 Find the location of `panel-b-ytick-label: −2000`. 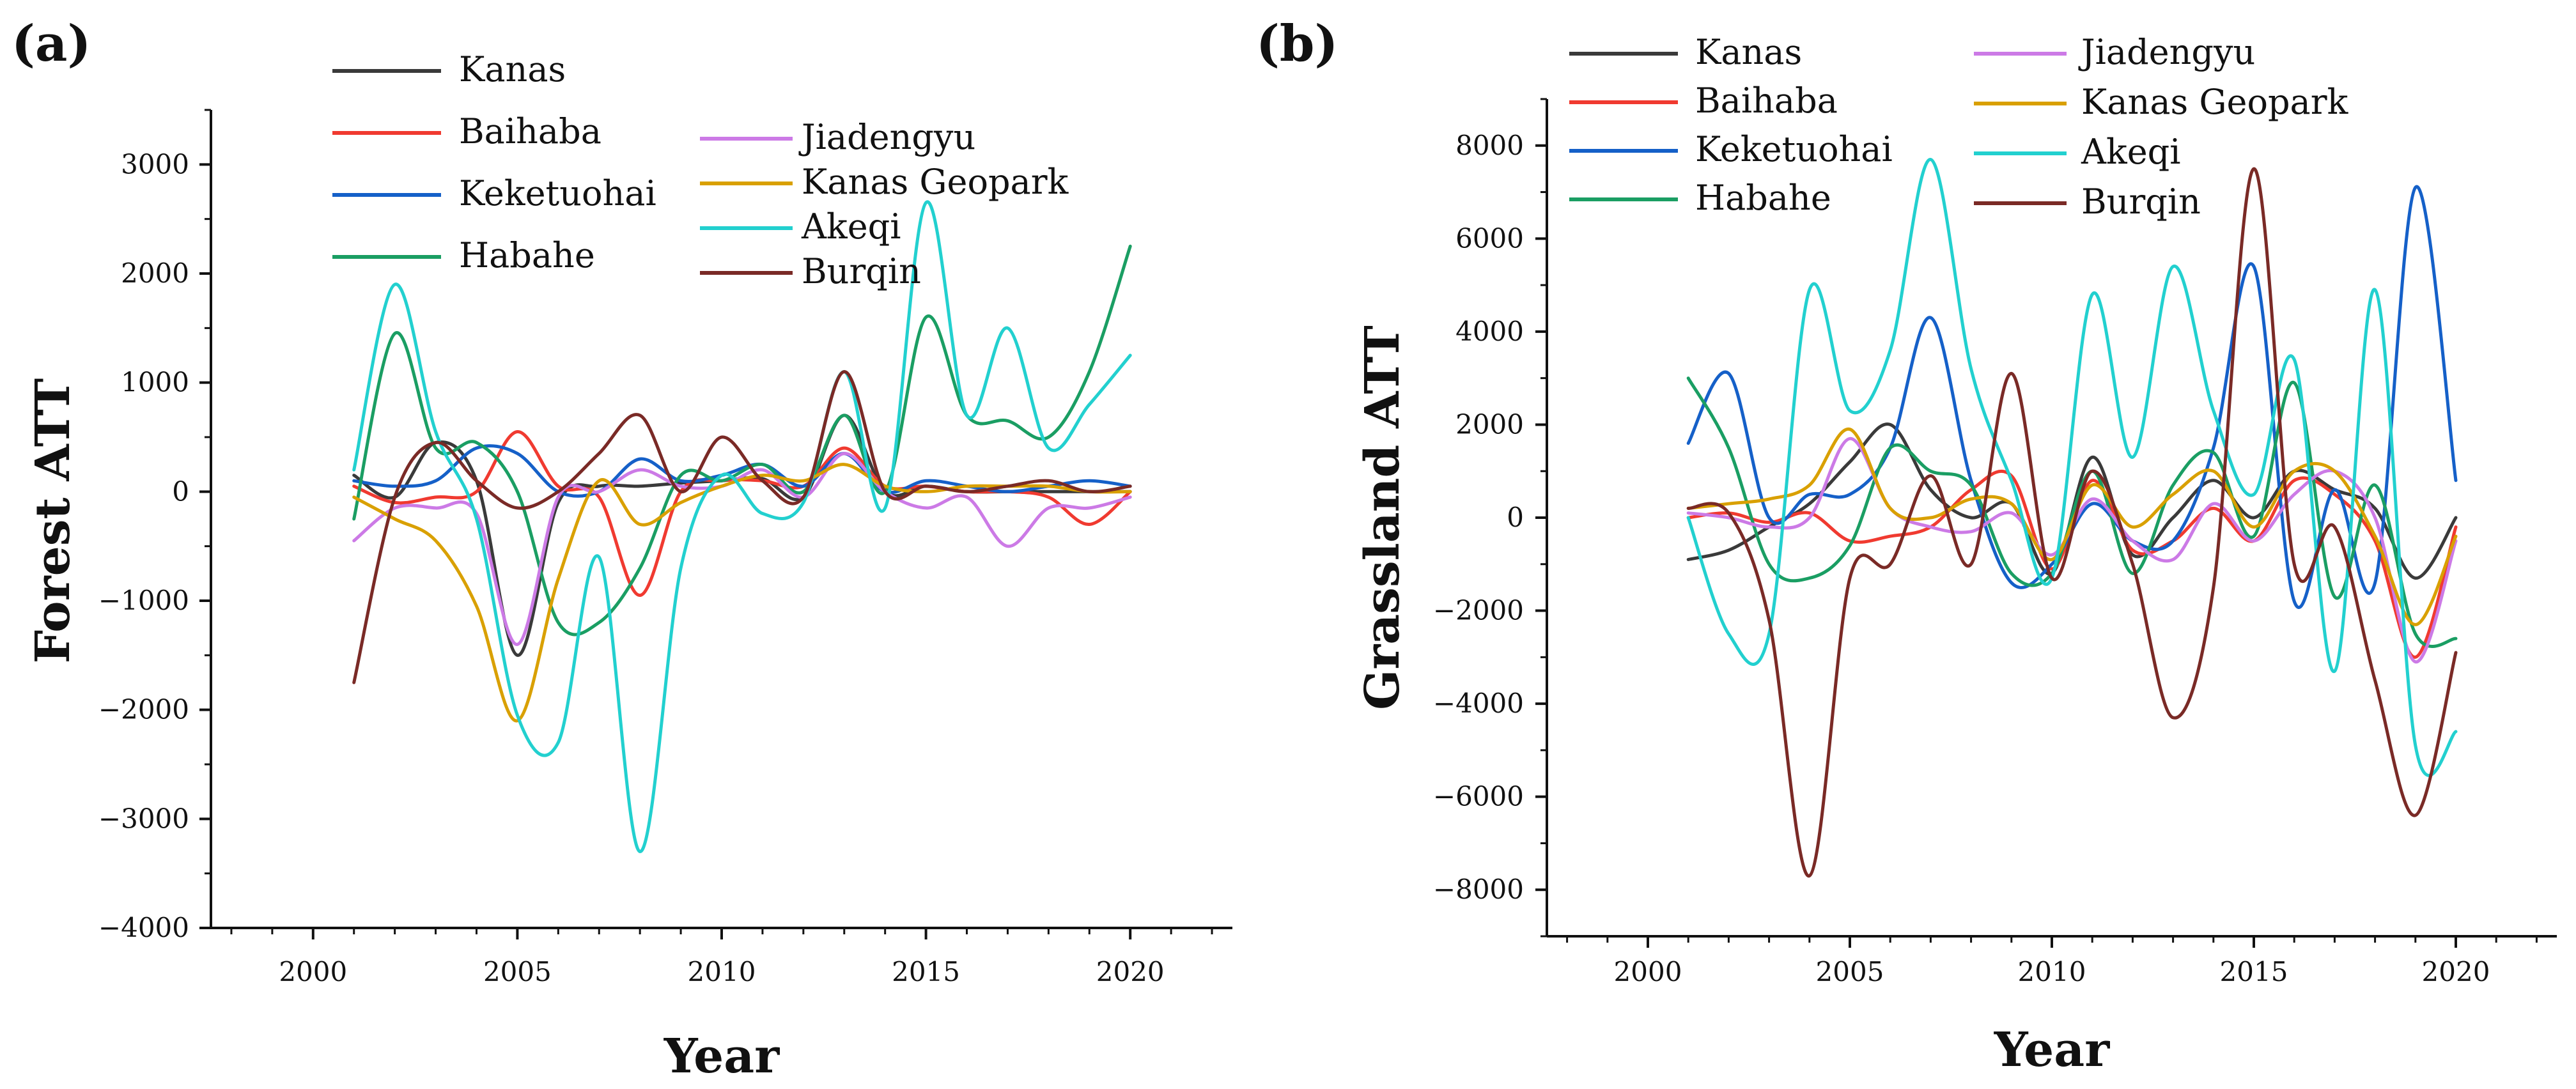

panel-b-ytick-label: −2000 is located at coordinates (1478, 610).